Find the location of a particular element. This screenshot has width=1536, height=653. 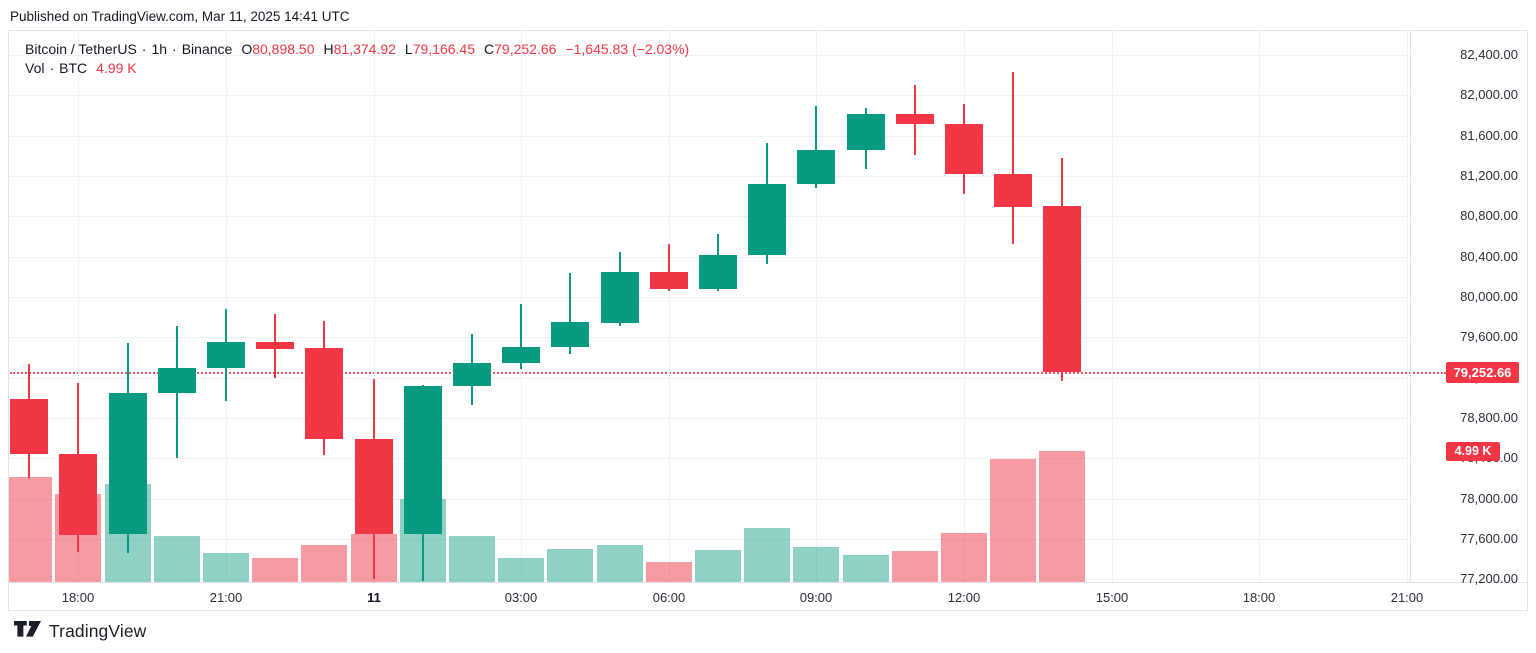

price-axis-label: 77,200.00 is located at coordinates (1489, 578).